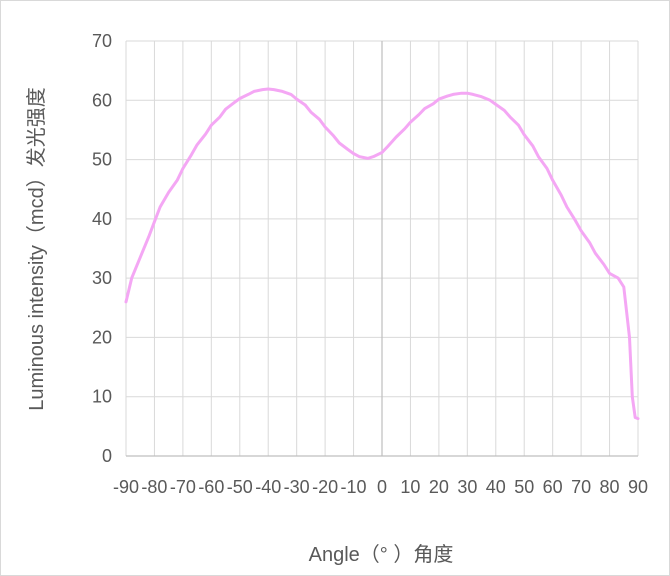 The image size is (670, 576). What do you see at coordinates (610, 487) in the screenshot?
I see `x-tick-label: 80` at bounding box center [610, 487].